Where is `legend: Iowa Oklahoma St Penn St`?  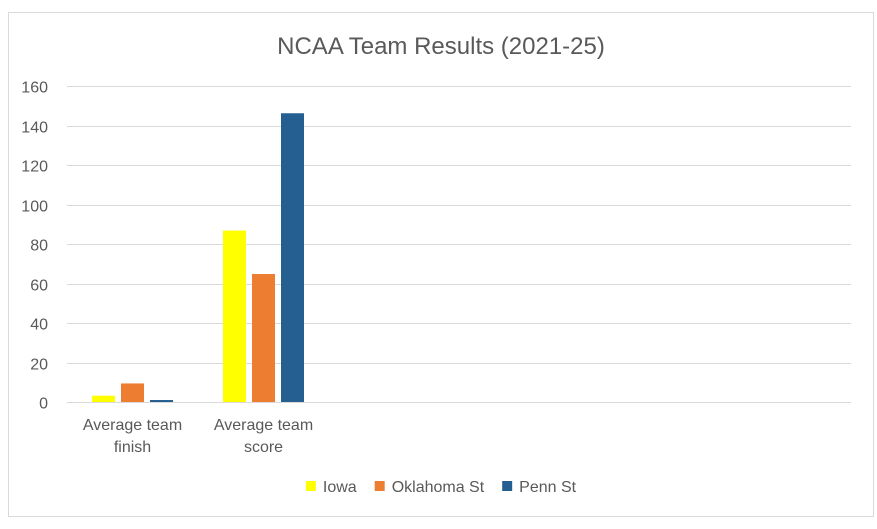
legend: Iowa Oklahoma St Penn St is located at coordinates (441, 487).